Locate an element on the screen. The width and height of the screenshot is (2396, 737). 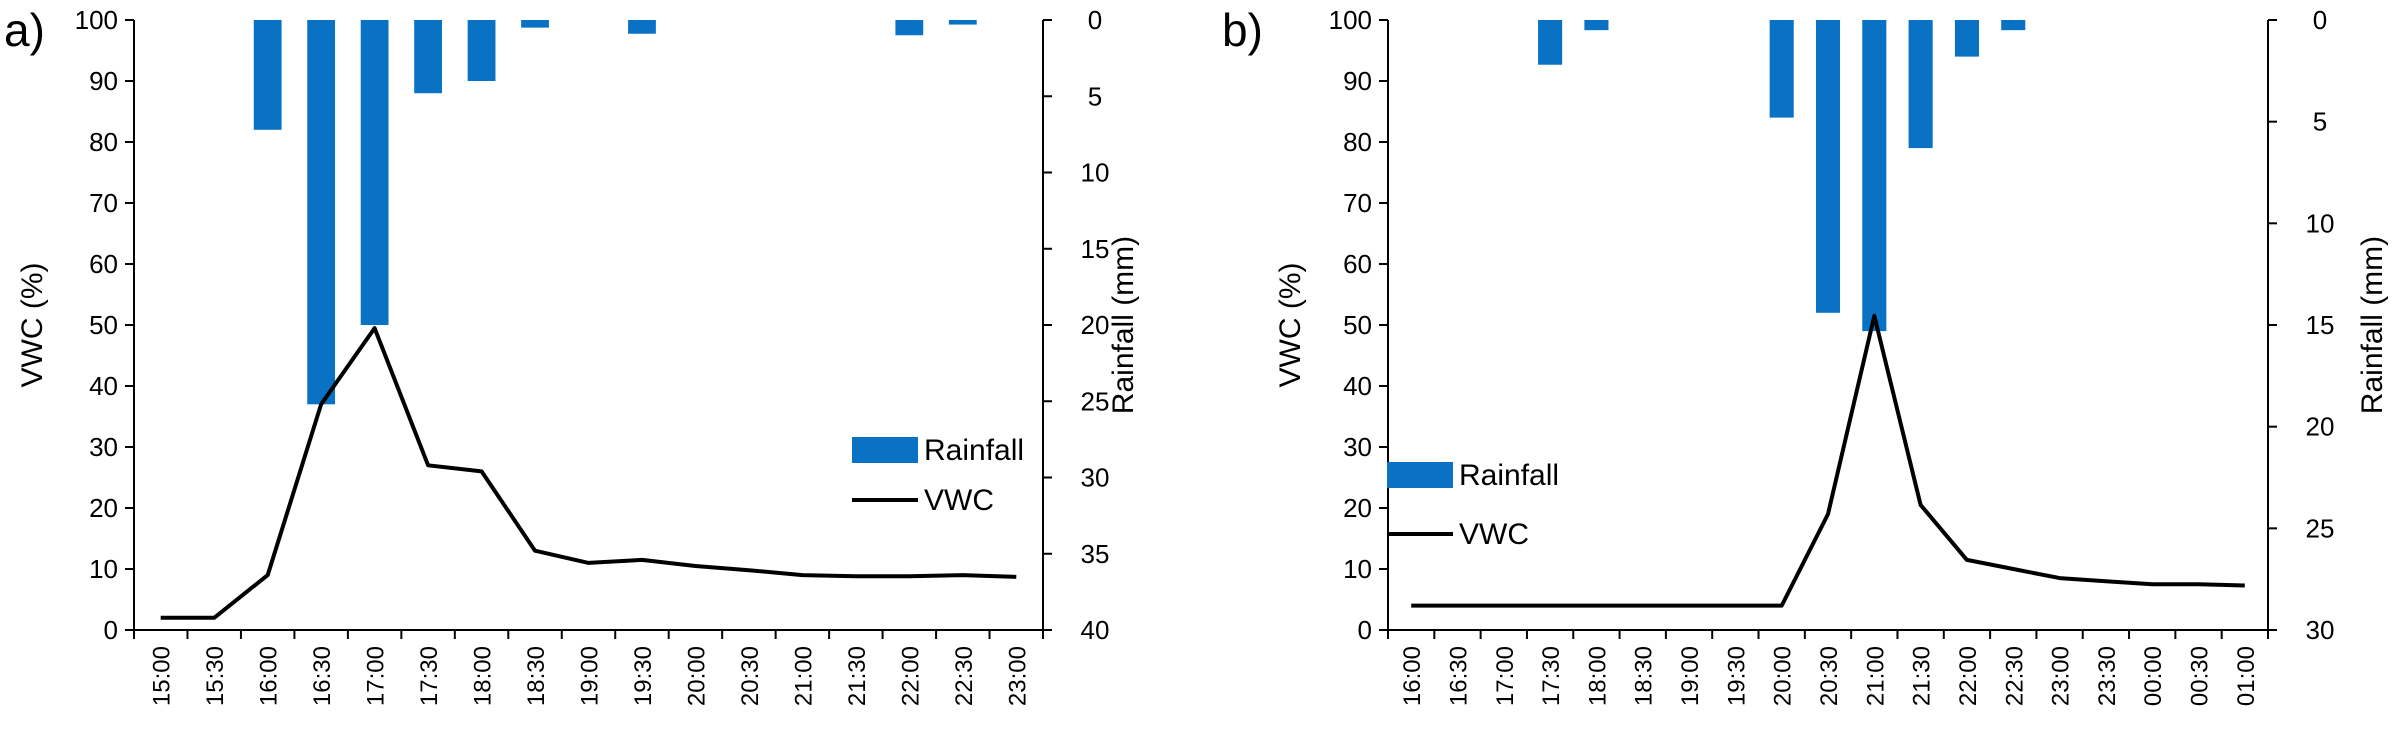
x-tick-label: 15:30 is located at coordinates (215, 676).